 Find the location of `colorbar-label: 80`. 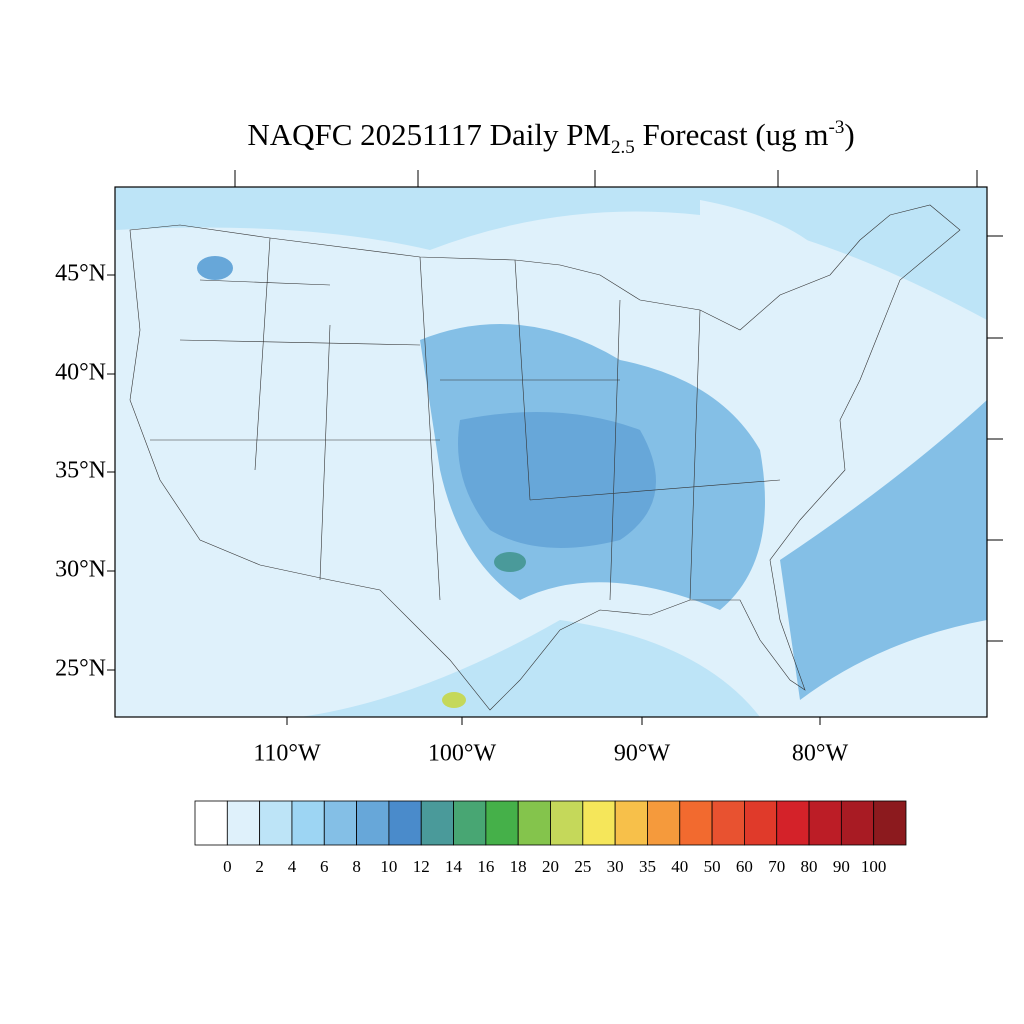

colorbar-label: 80 is located at coordinates (809, 866).